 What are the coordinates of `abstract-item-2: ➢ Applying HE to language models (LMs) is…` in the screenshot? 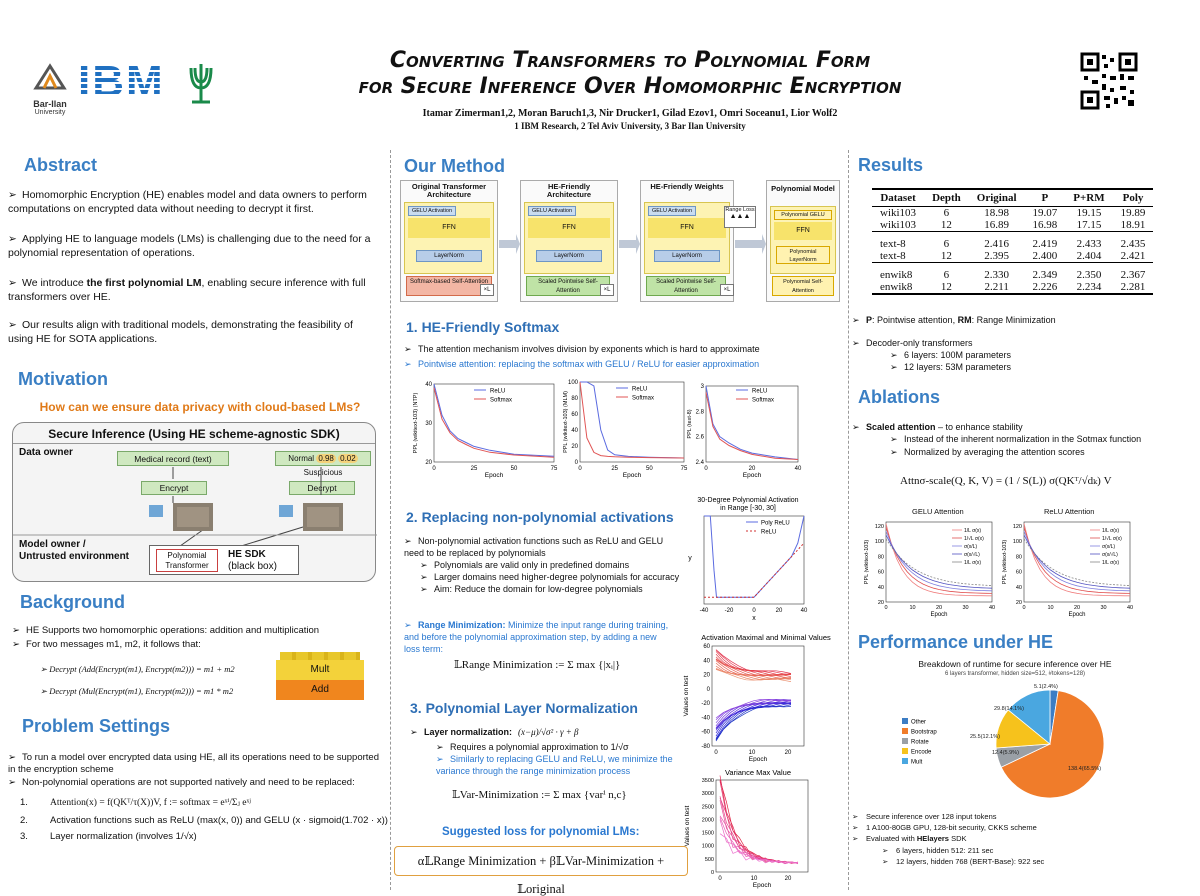 It's located at (189, 246).